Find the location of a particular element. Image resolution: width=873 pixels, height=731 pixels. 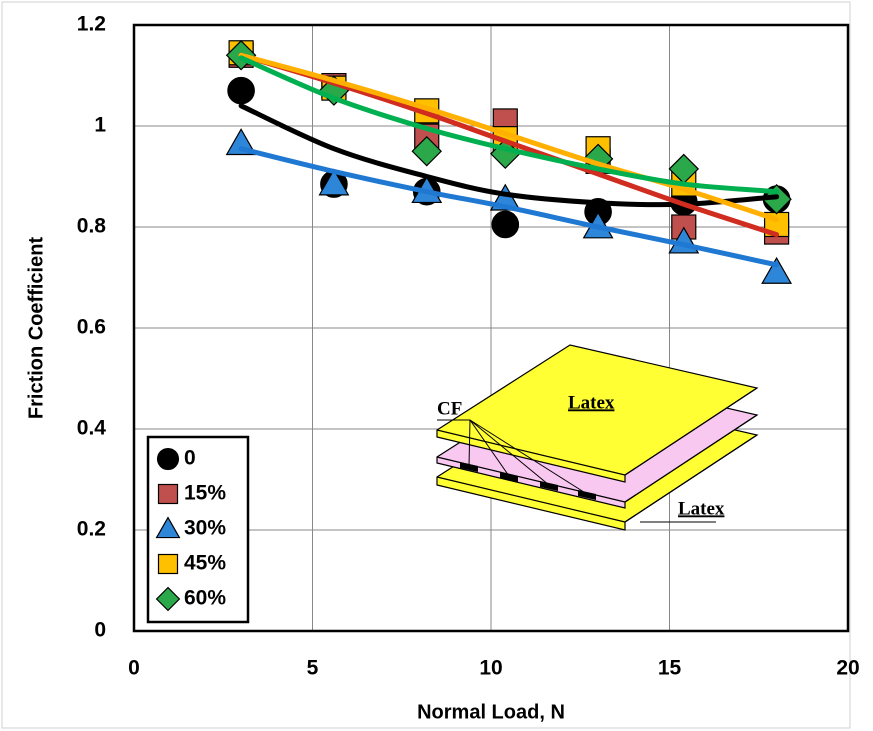

y-tick-label: 0.6 is located at coordinates (91, 327).